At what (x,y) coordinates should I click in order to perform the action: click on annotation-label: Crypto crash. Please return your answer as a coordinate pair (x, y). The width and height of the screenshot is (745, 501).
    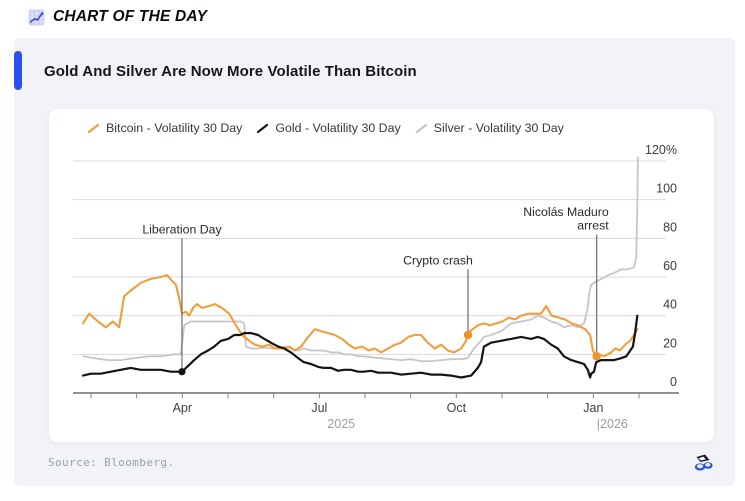
    Looking at the image, I should click on (438, 260).